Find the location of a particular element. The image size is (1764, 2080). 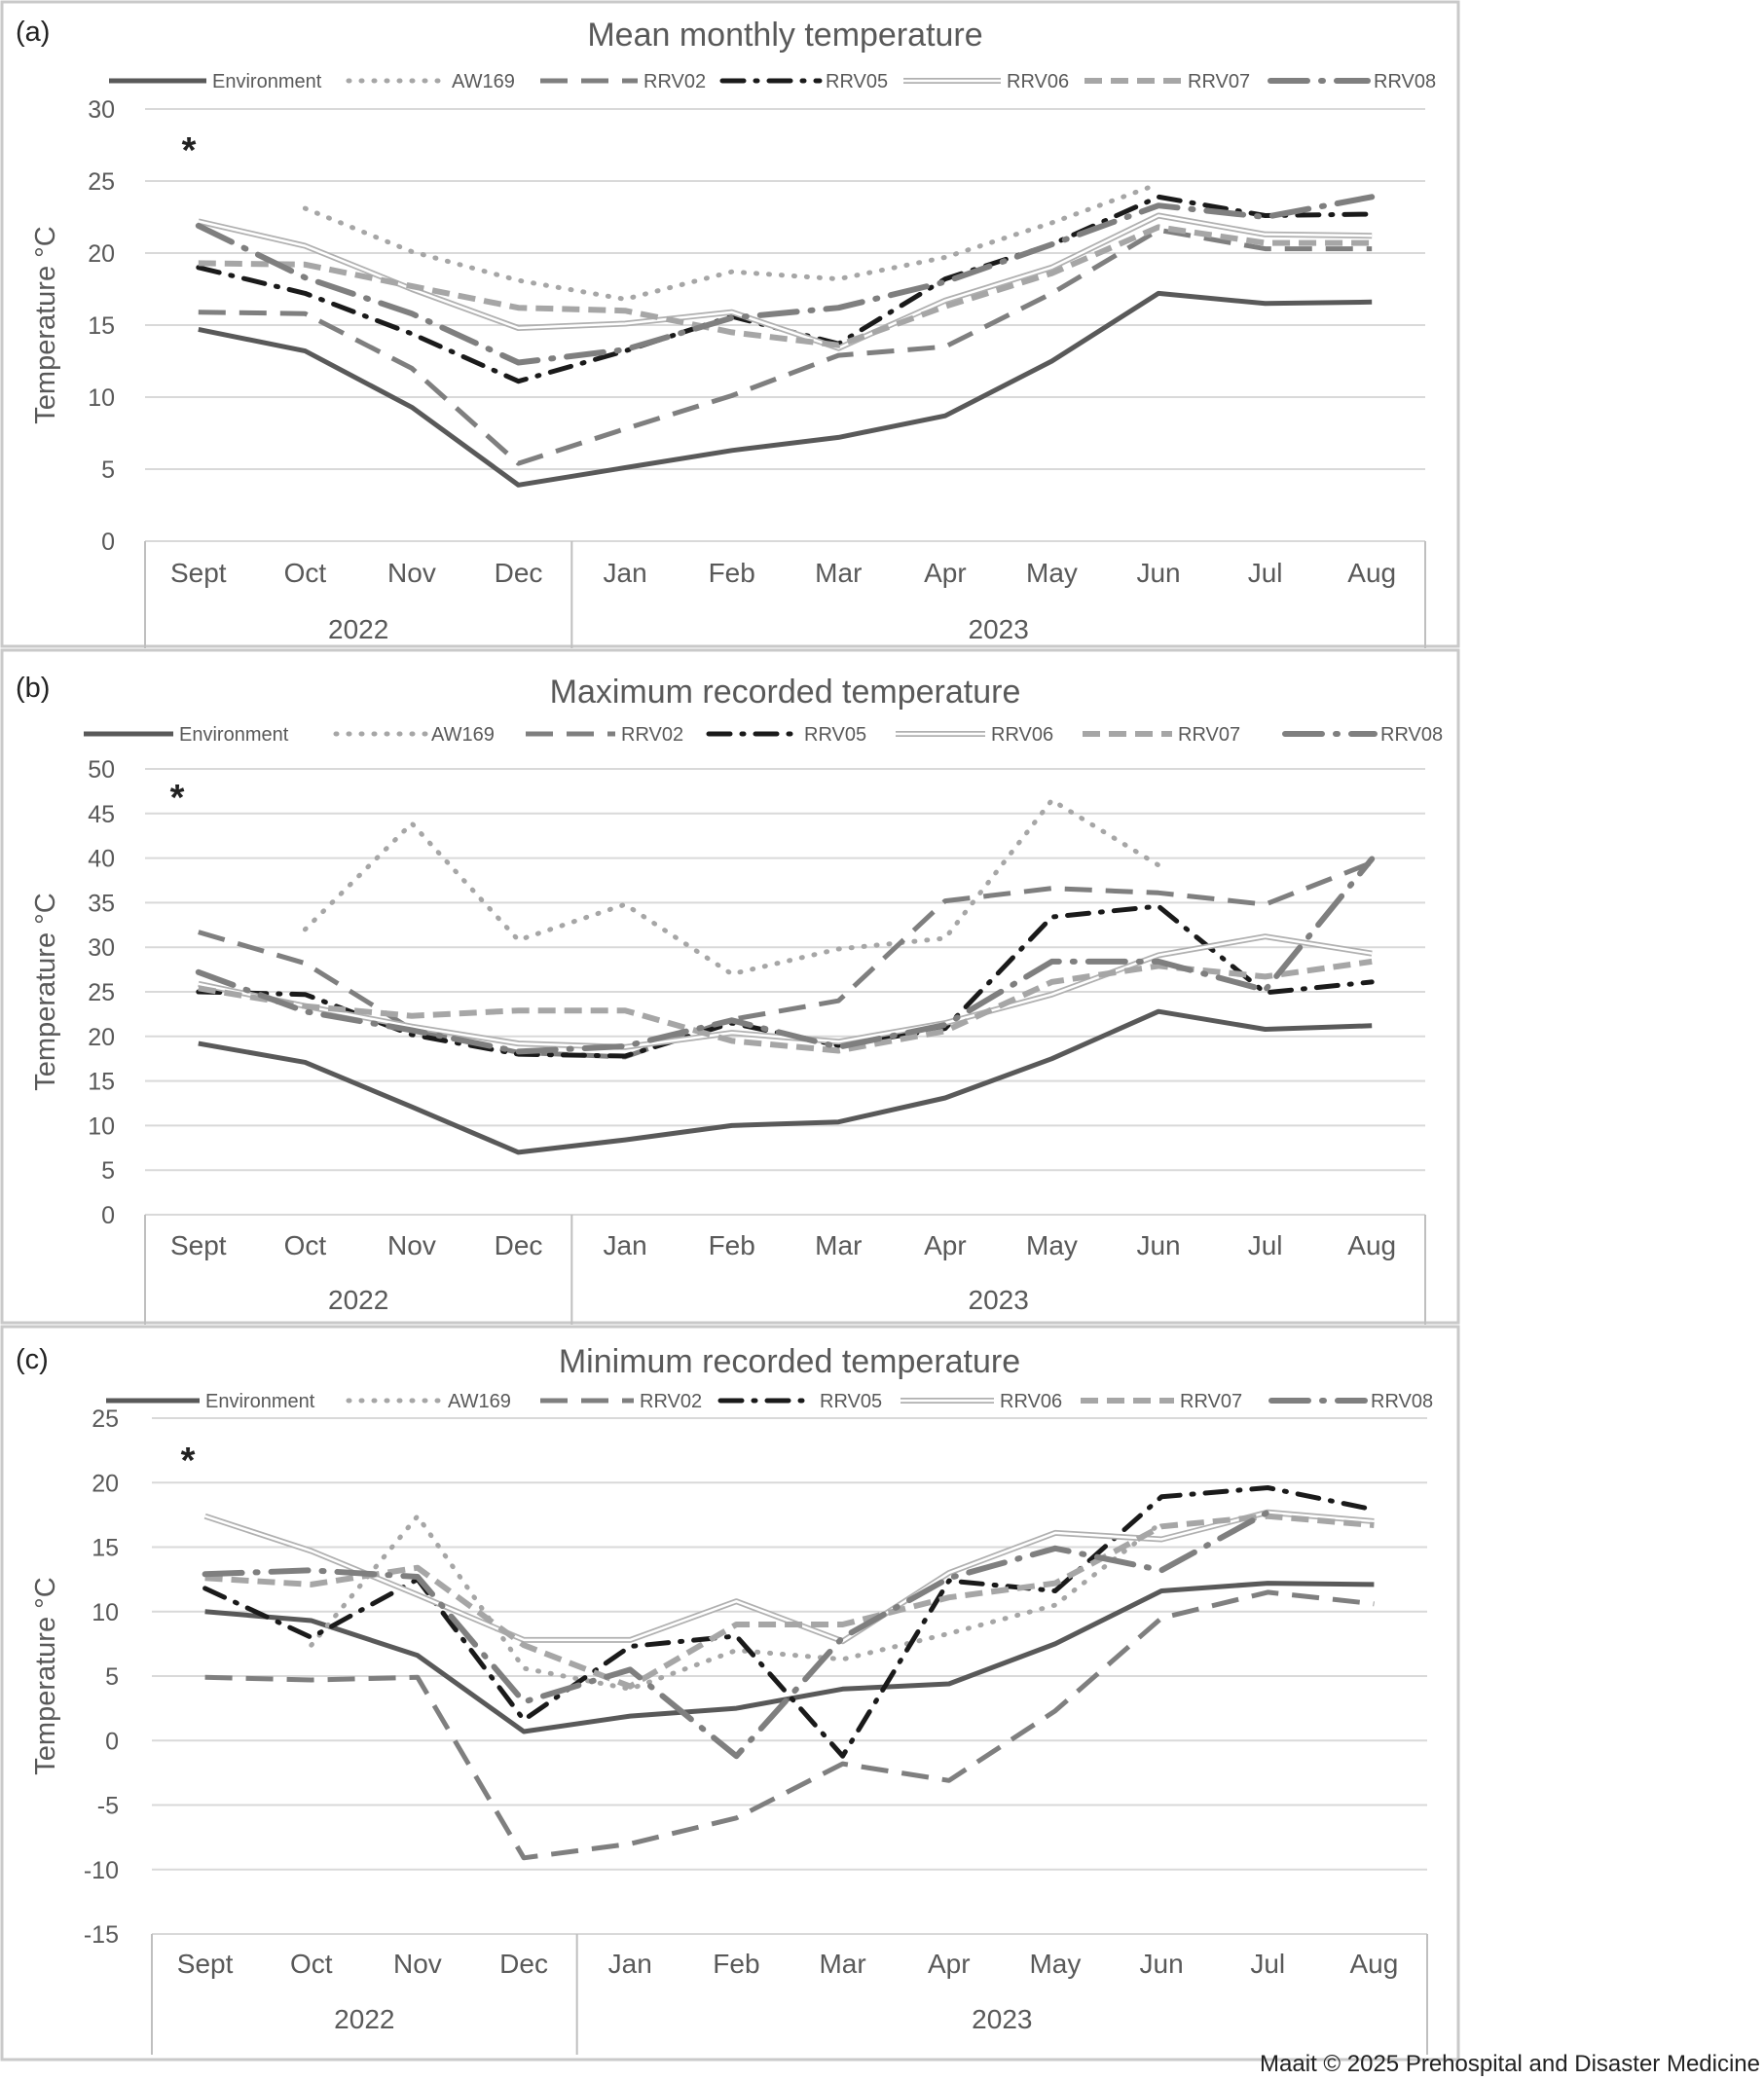

y-tick-label: 10 is located at coordinates (101, 398).